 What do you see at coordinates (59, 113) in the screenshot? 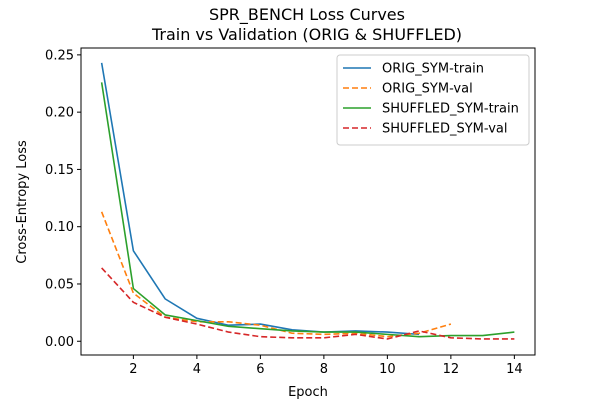
I see `y-tick-label: 0.20` at bounding box center [59, 113].